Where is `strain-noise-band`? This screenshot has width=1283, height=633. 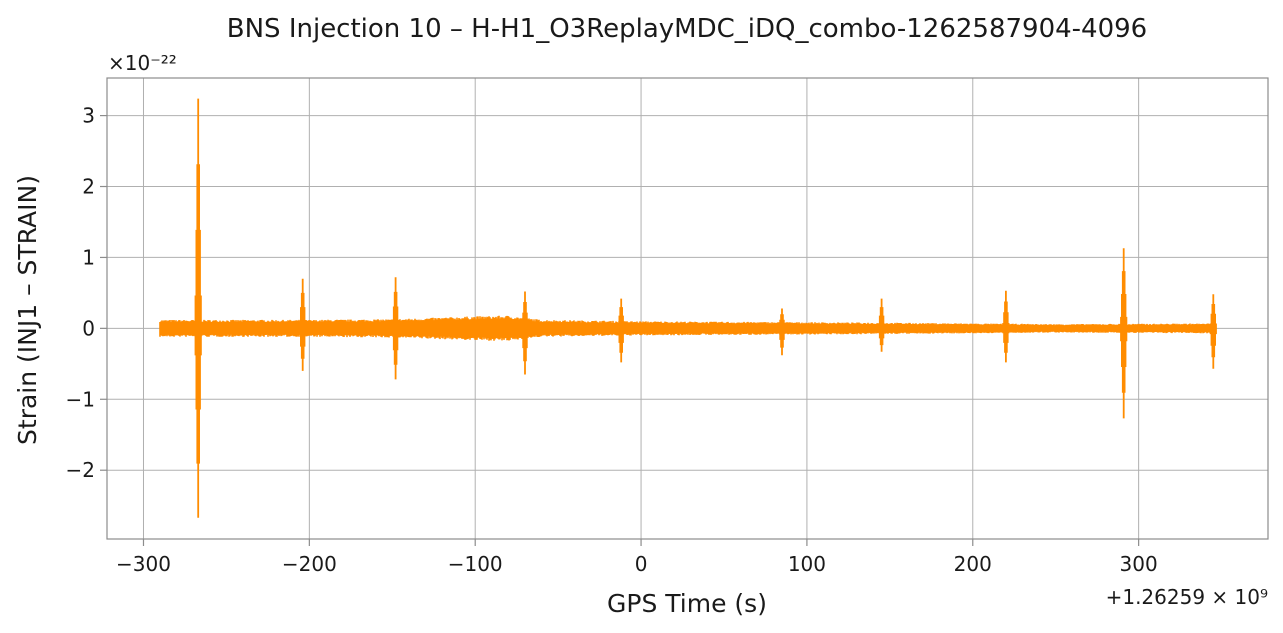
strain-noise-band is located at coordinates (687, 328).